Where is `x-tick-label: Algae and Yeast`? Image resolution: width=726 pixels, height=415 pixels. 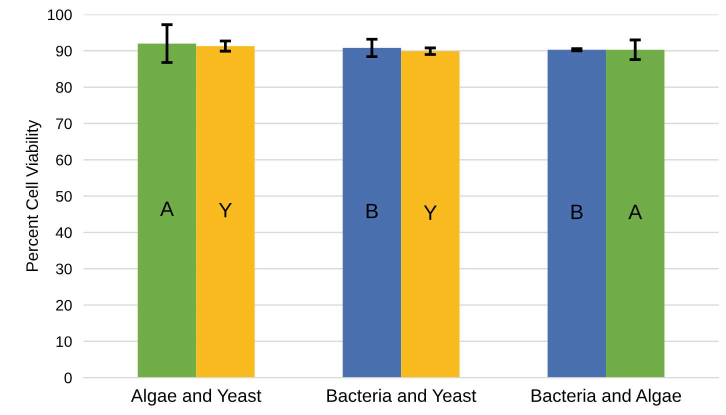
x-tick-label: Algae and Yeast is located at coordinates (196, 397).